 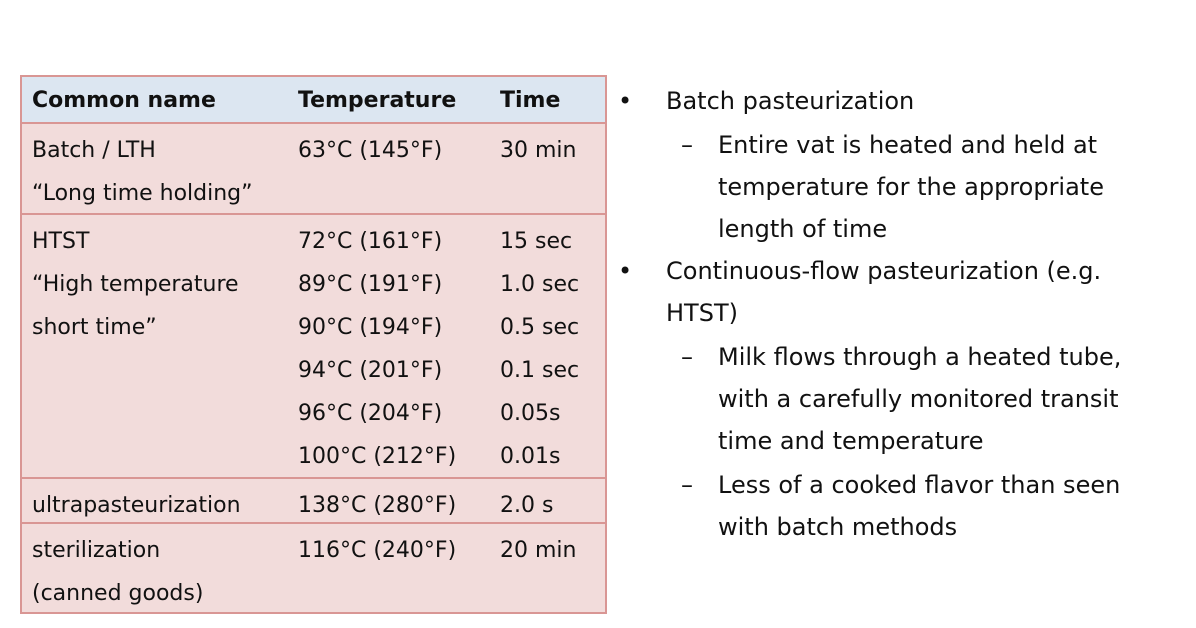 What do you see at coordinates (136, 505) in the screenshot?
I see `name-line: ultrapasteurization` at bounding box center [136, 505].